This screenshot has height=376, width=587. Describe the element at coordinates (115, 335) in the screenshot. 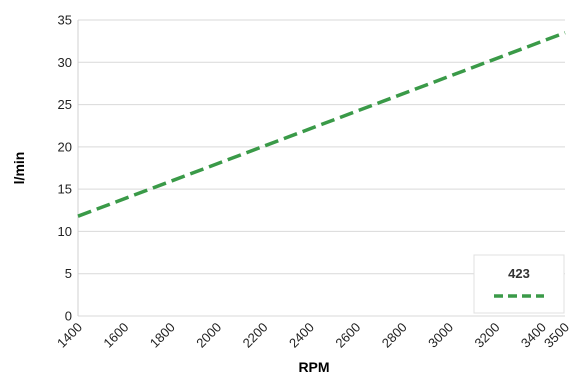

I see `x-tick-label: 1600` at that location.